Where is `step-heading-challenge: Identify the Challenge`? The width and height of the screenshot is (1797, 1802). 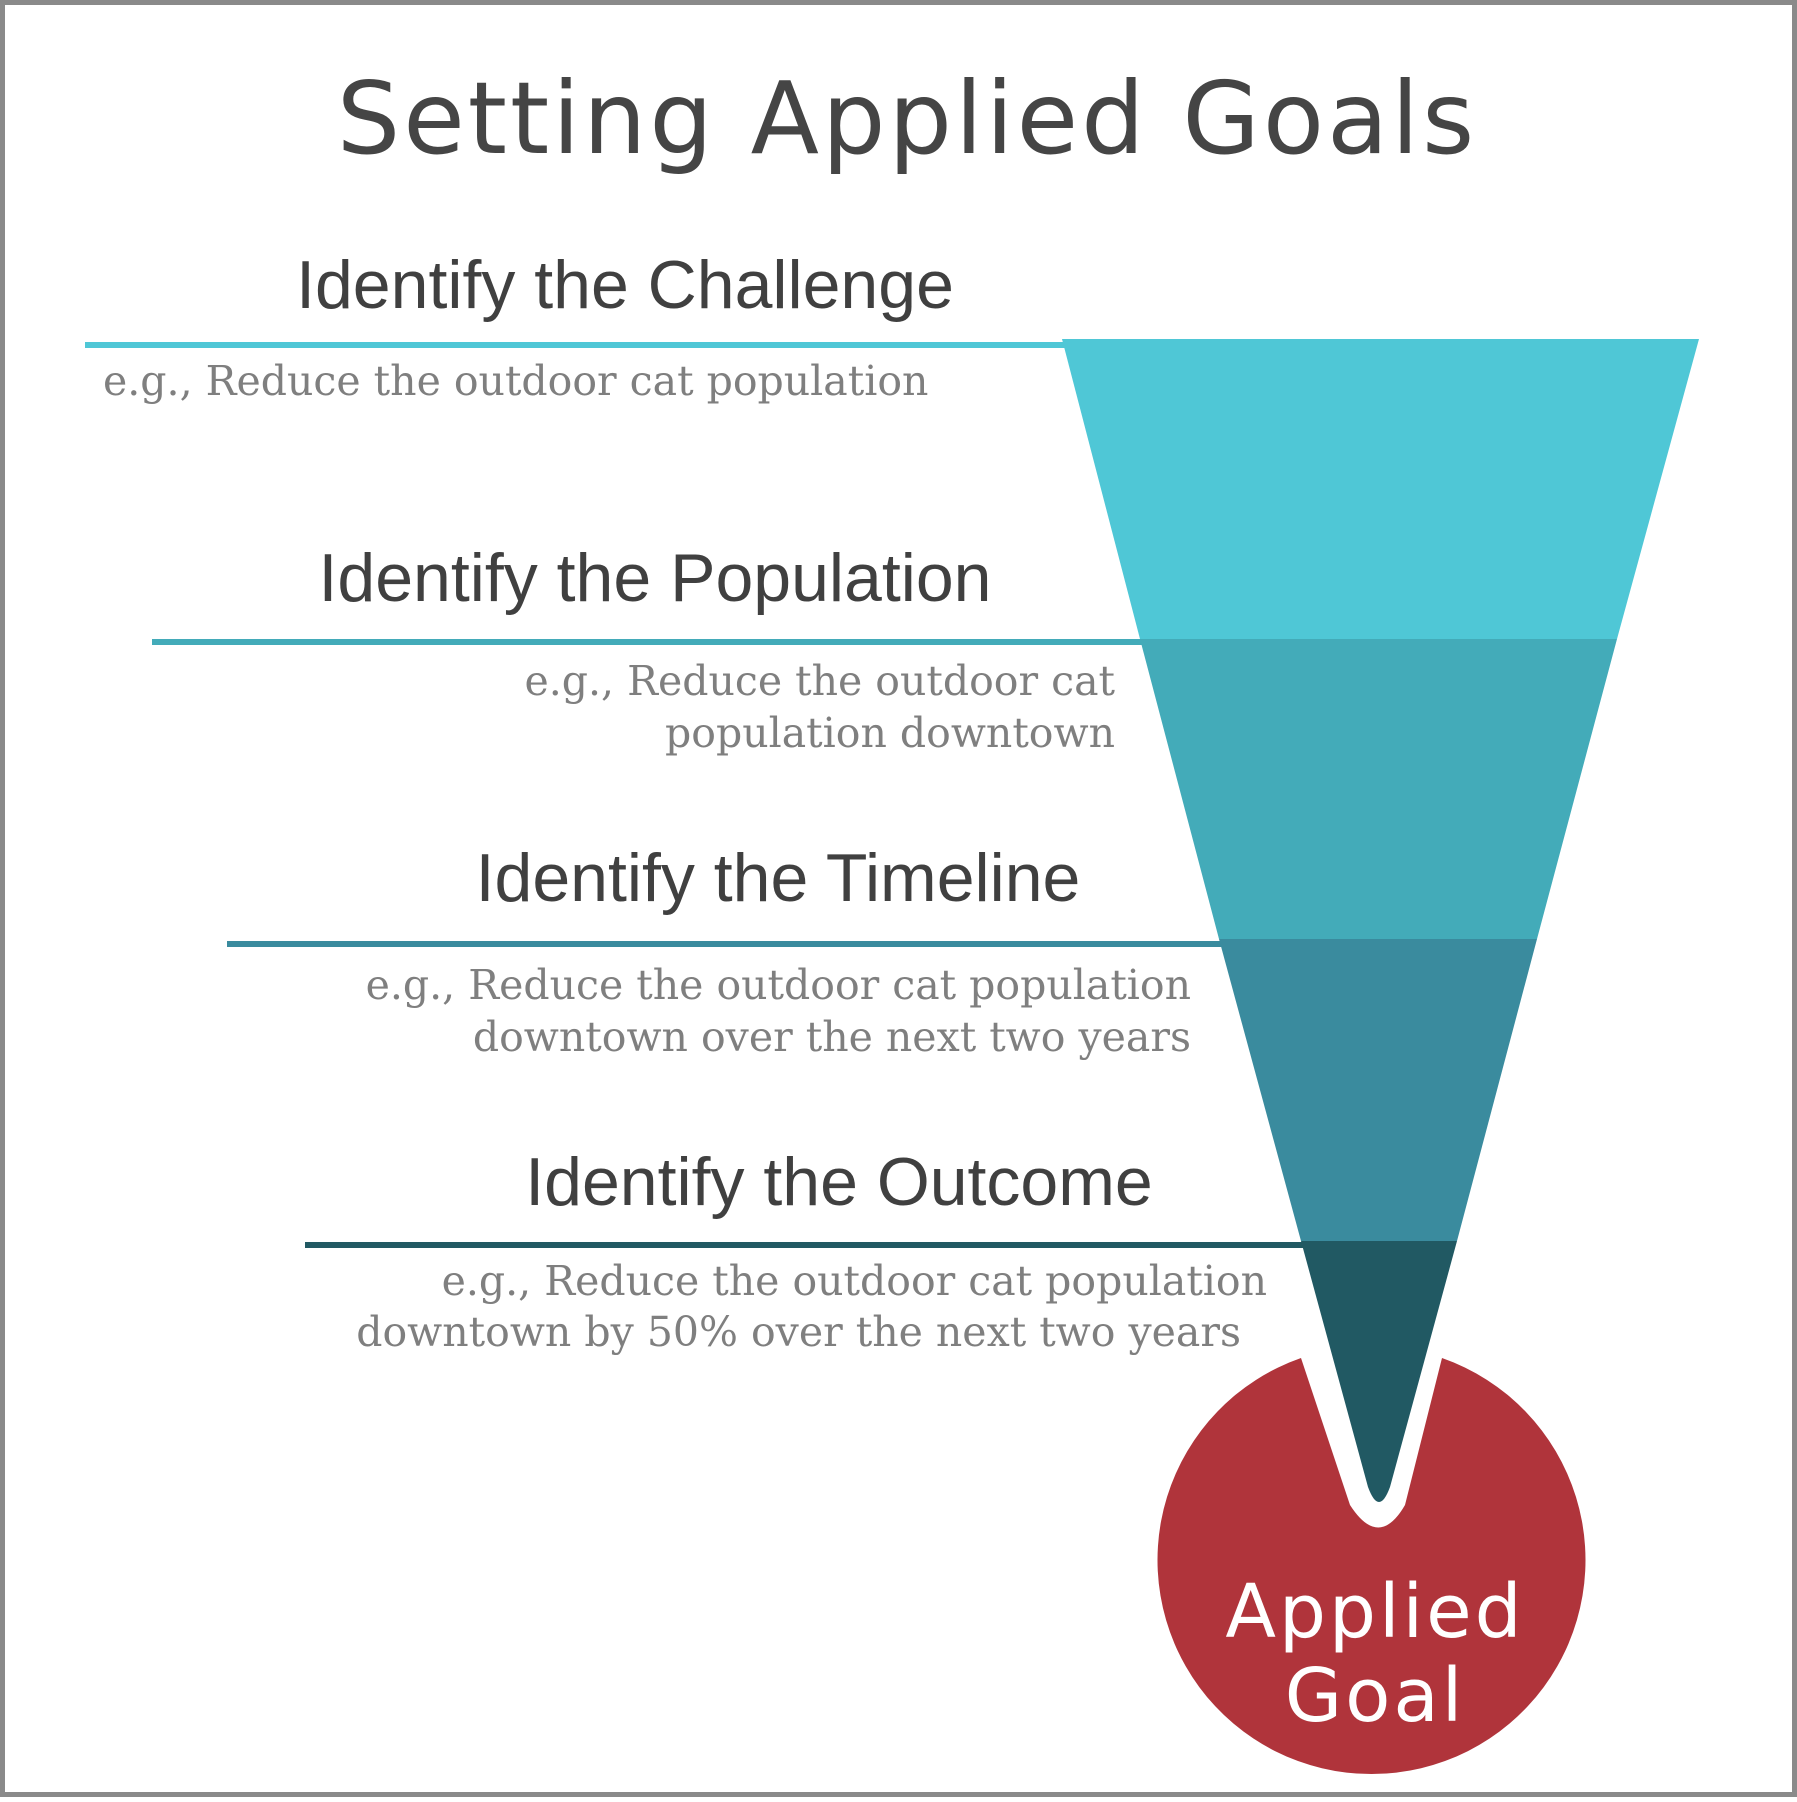 step-heading-challenge: Identify the Challenge is located at coordinates (625, 285).